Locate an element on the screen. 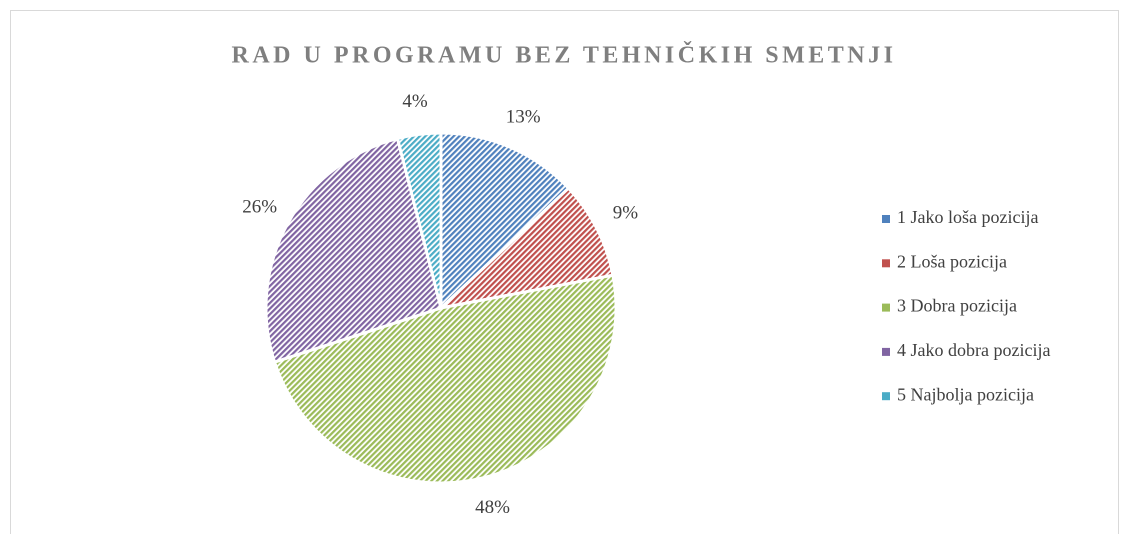 The width and height of the screenshot is (1129, 534). legend-label: 4 Jako dobra pozicija is located at coordinates (973, 350).